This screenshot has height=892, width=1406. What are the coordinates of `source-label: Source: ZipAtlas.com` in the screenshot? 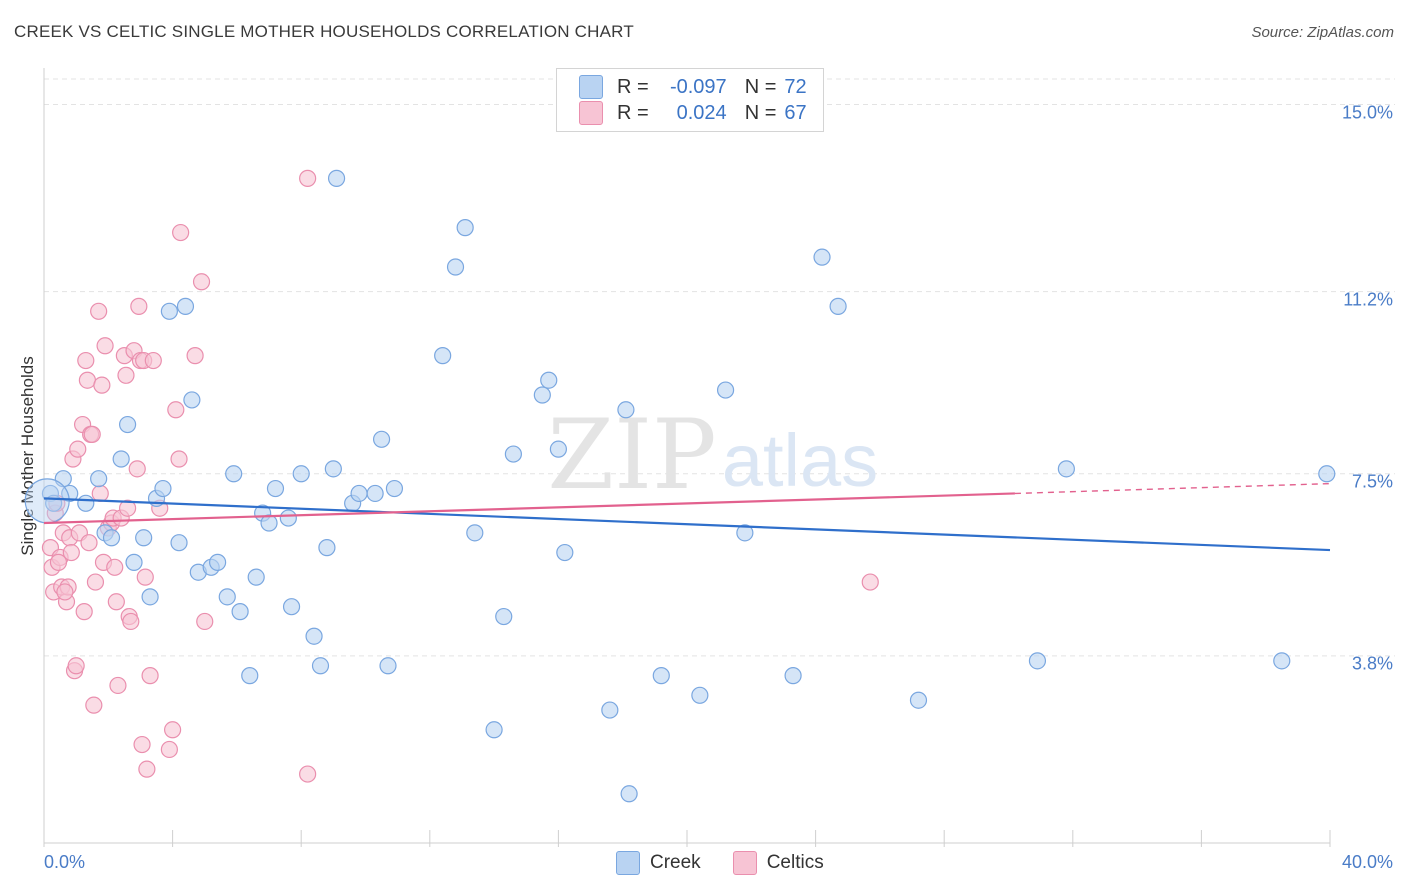 It's located at (1322, 32).